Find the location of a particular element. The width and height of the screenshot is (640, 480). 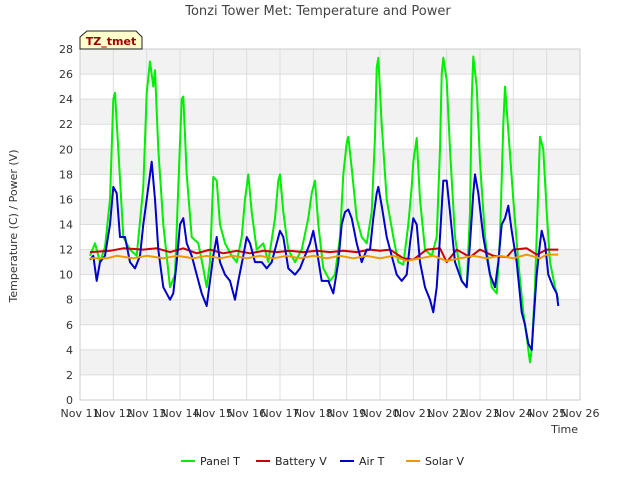

badge-box is located at coordinates (111, 40).